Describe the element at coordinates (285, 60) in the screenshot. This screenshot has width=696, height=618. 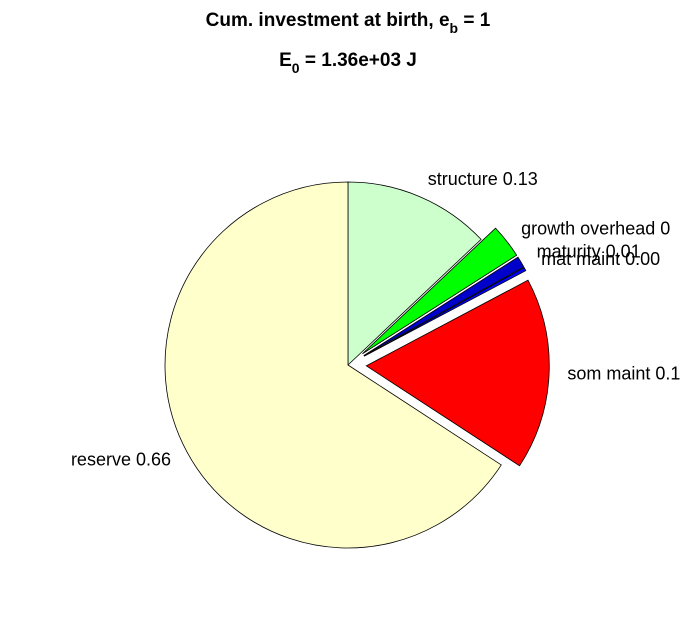
I see `subtitle-text: E` at that location.